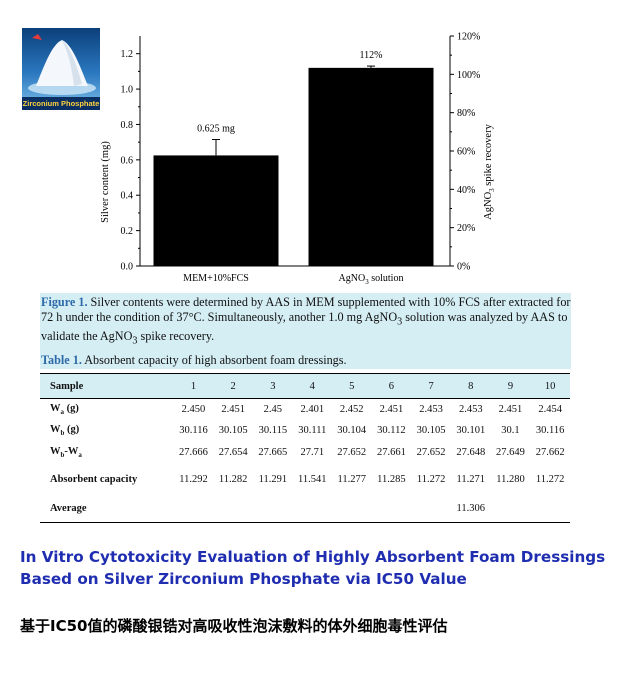  Describe the element at coordinates (64, 302) in the screenshot. I see `figure-label: Figure 1.` at that location.